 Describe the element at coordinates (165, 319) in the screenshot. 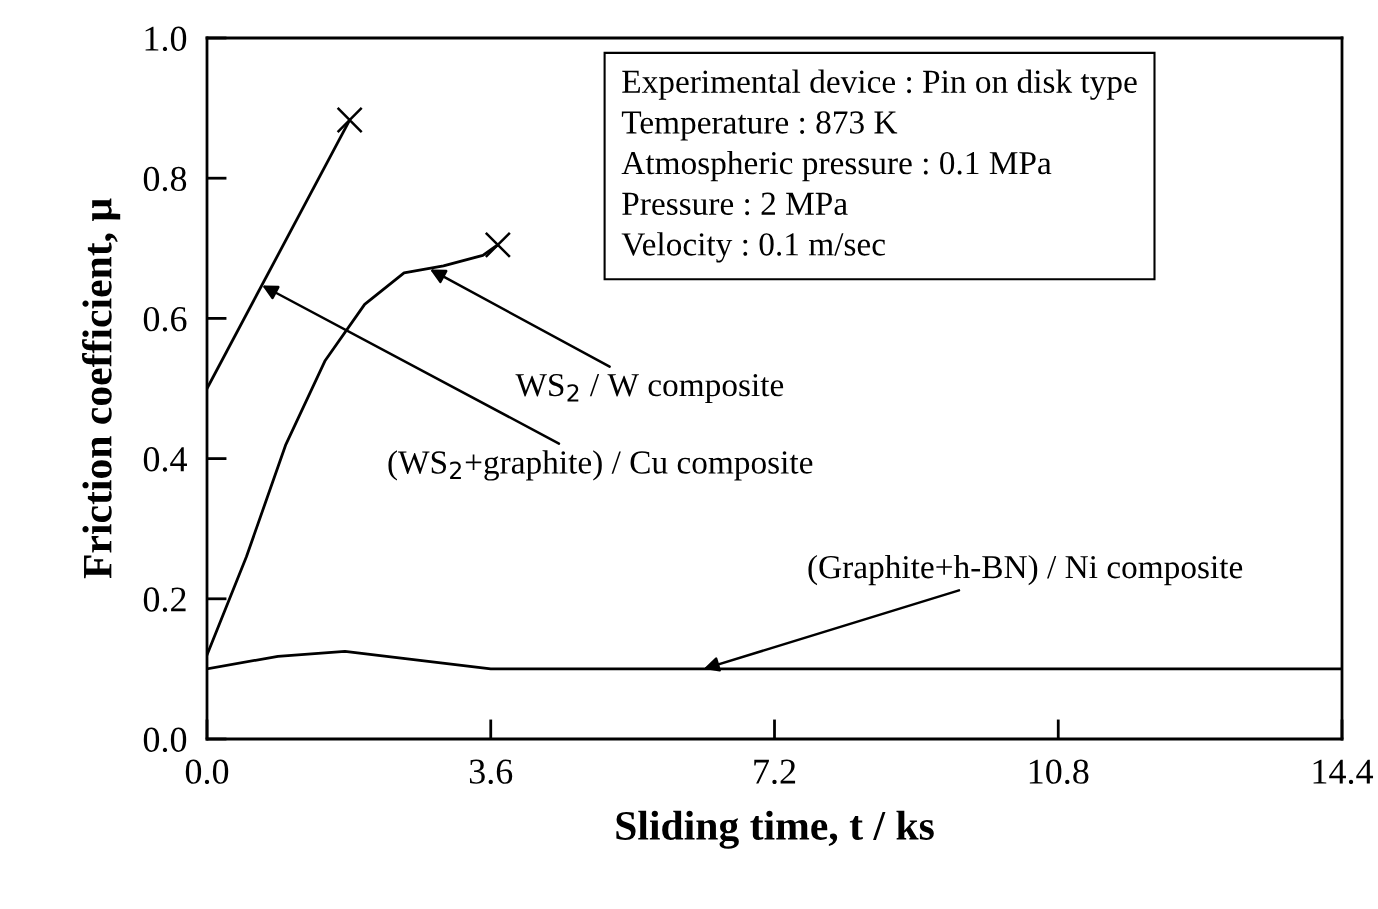

I see `y-tick-label: 0.6` at that location.